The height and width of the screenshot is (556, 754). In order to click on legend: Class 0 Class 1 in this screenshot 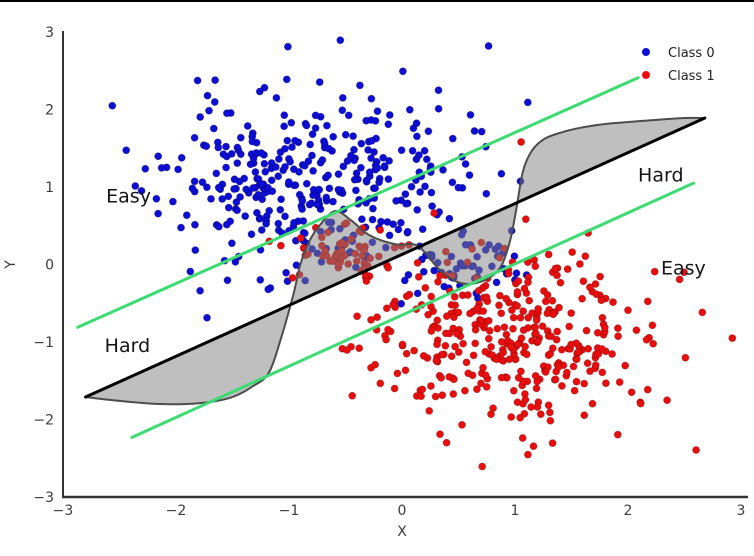, I will do `click(678, 65)`.